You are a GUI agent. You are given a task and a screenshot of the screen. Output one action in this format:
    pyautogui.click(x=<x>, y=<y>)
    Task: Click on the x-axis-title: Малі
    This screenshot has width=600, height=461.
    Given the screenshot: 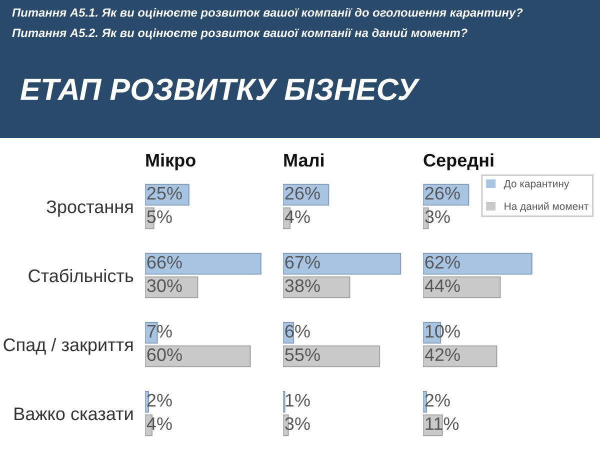 What is the action you would take?
    pyautogui.click(x=304, y=160)
    